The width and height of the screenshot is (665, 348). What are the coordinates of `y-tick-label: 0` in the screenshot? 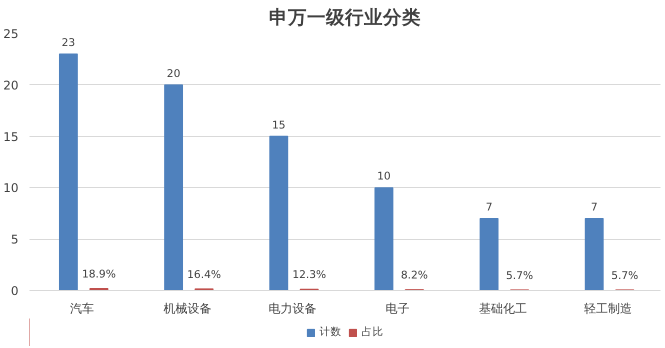 It's located at (14, 291).